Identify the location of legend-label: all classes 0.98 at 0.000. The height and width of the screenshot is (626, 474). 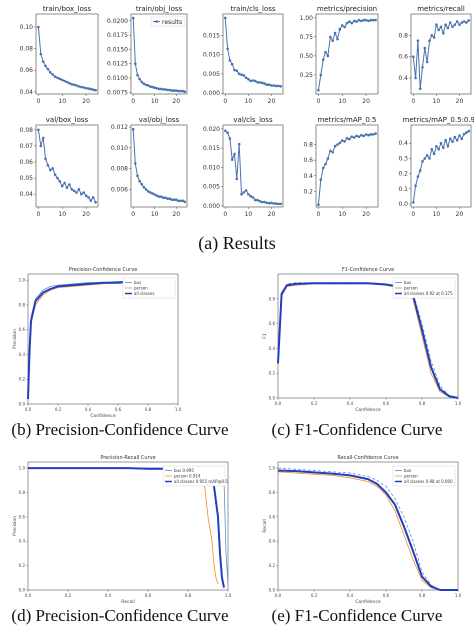
(428, 481).